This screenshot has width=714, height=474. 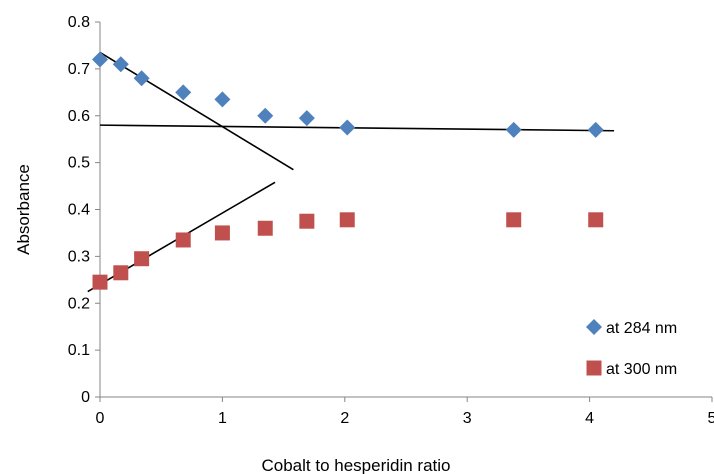 What do you see at coordinates (85, 397) in the screenshot?
I see `y-tick-label: 0` at bounding box center [85, 397].